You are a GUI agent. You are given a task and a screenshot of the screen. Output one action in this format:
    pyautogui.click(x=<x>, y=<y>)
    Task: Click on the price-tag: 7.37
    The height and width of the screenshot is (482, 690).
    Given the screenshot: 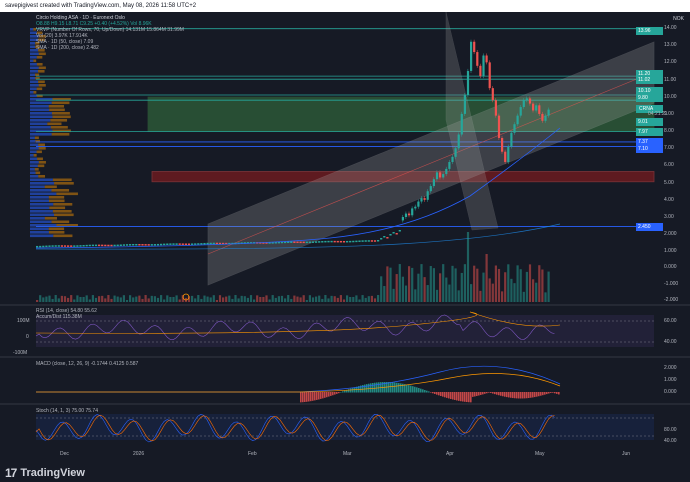 What is the action you would take?
    pyautogui.click(x=649, y=142)
    